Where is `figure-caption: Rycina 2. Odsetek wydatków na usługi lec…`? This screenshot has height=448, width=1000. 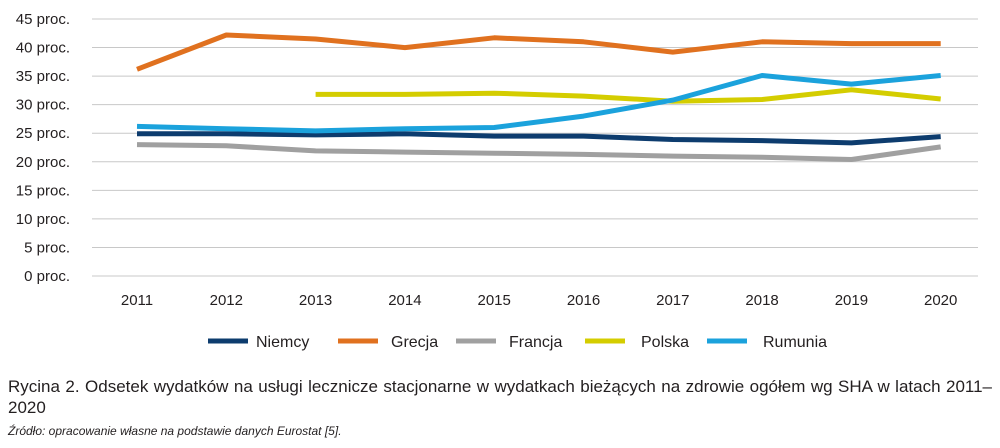
figure-caption: Rycina 2. Odsetek wydatków na usługi lec… is located at coordinates (500, 397).